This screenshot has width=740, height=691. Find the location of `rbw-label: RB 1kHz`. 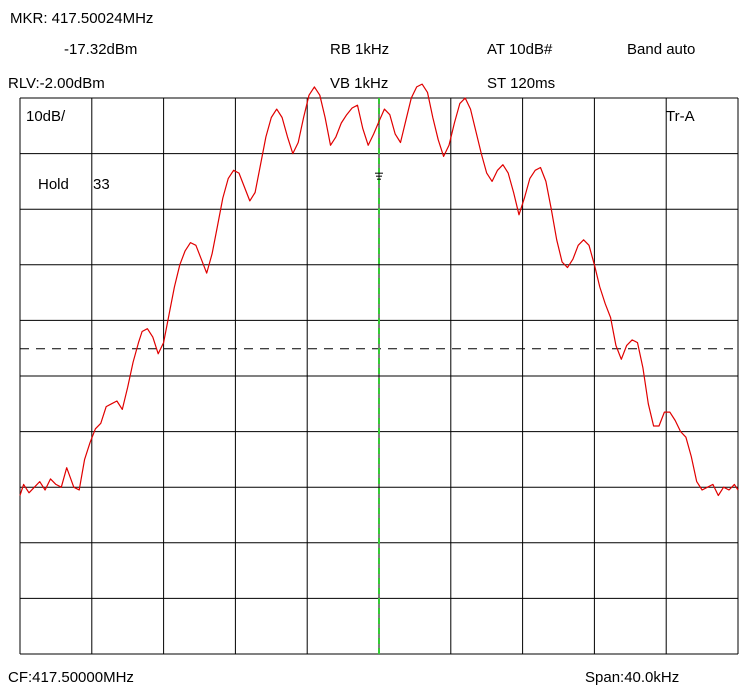

rbw-label: RB 1kHz is located at coordinates (360, 49).